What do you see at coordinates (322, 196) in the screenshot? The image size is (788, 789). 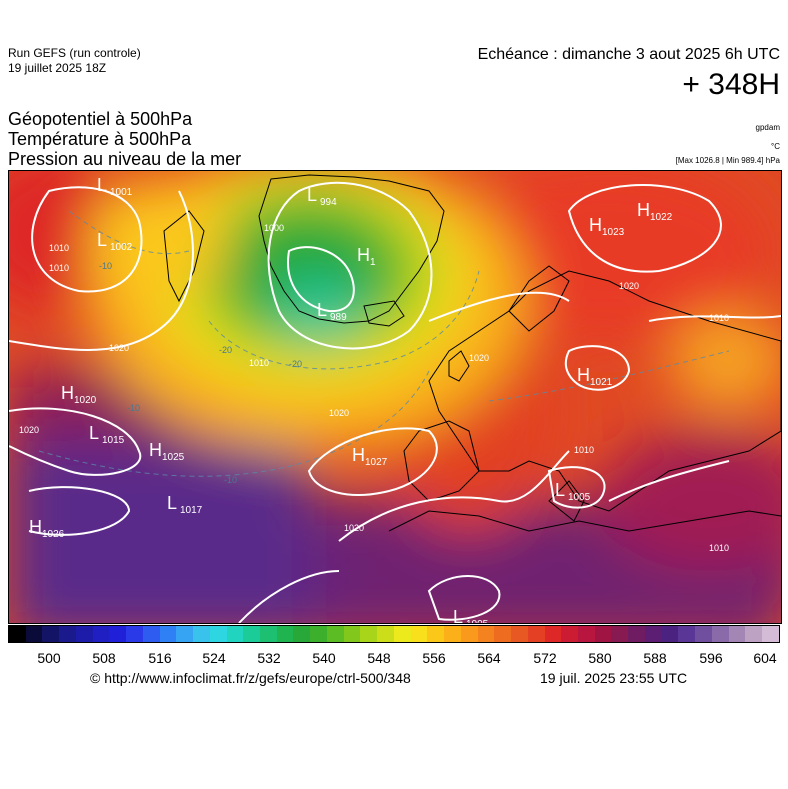 I see `low-pressure-center: L 994` at bounding box center [322, 196].